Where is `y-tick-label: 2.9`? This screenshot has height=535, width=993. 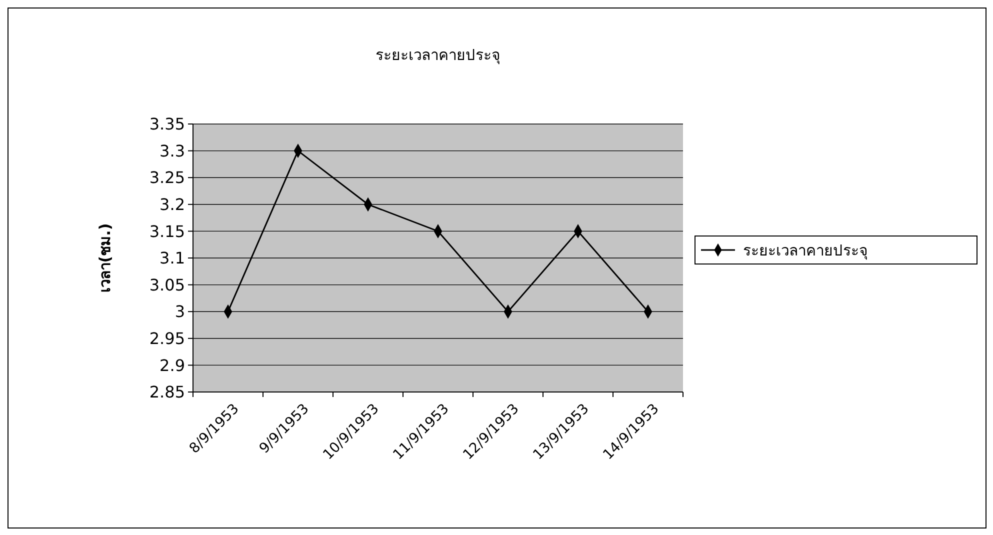
y-tick-label: 2.9 is located at coordinates (172, 365).